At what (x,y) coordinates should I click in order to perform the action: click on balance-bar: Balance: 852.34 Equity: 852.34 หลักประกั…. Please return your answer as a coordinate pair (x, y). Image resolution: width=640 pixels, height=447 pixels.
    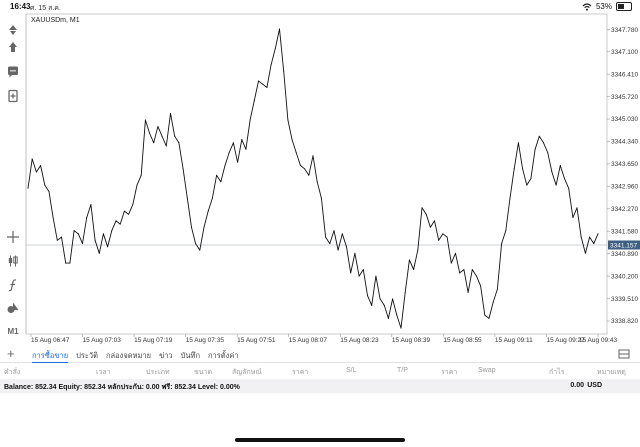
    Looking at the image, I should click on (320, 386).